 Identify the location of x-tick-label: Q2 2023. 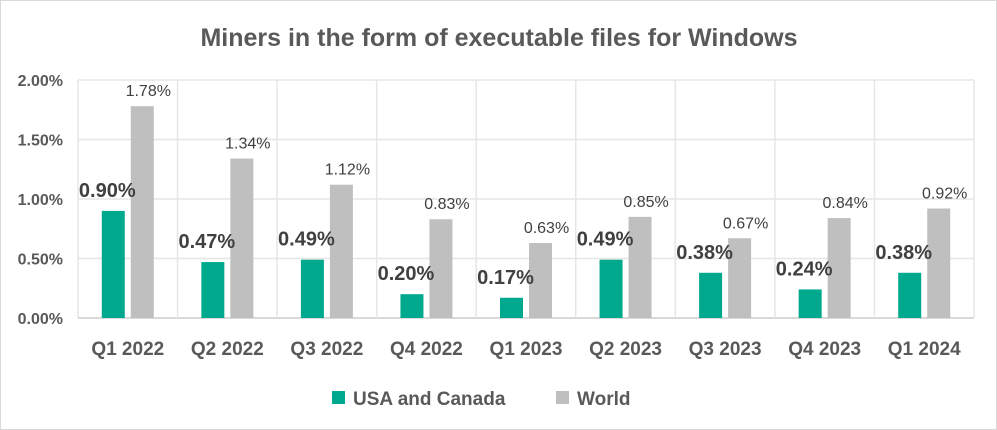
(625, 349).